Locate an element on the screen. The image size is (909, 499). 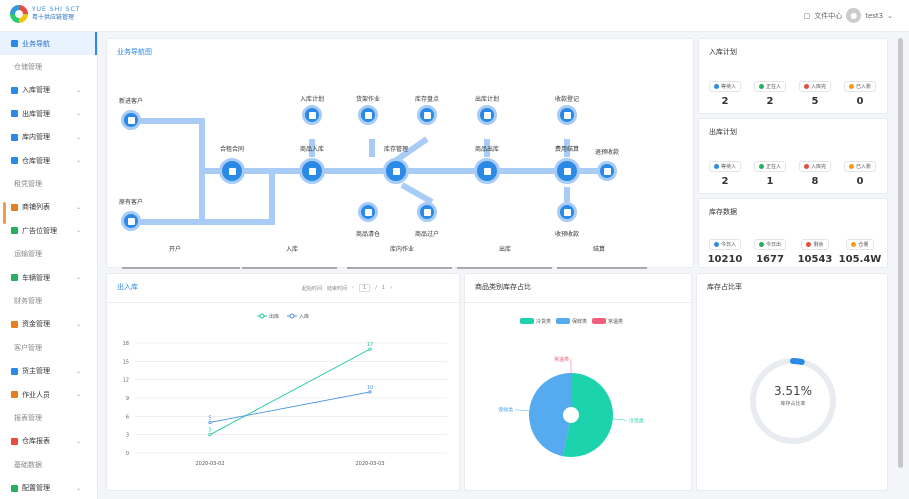
legend-item: 冷货类 is located at coordinates (535, 321).